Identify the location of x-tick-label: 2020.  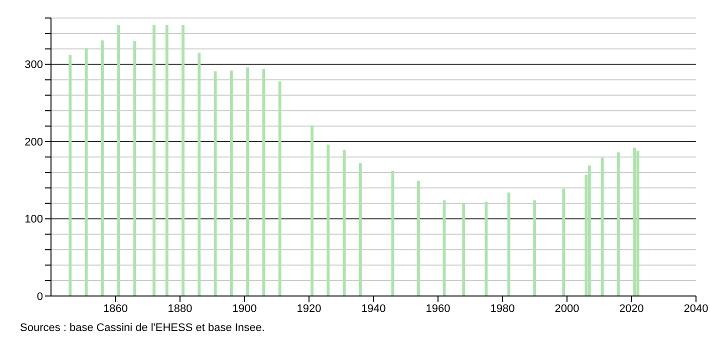
(631, 308).